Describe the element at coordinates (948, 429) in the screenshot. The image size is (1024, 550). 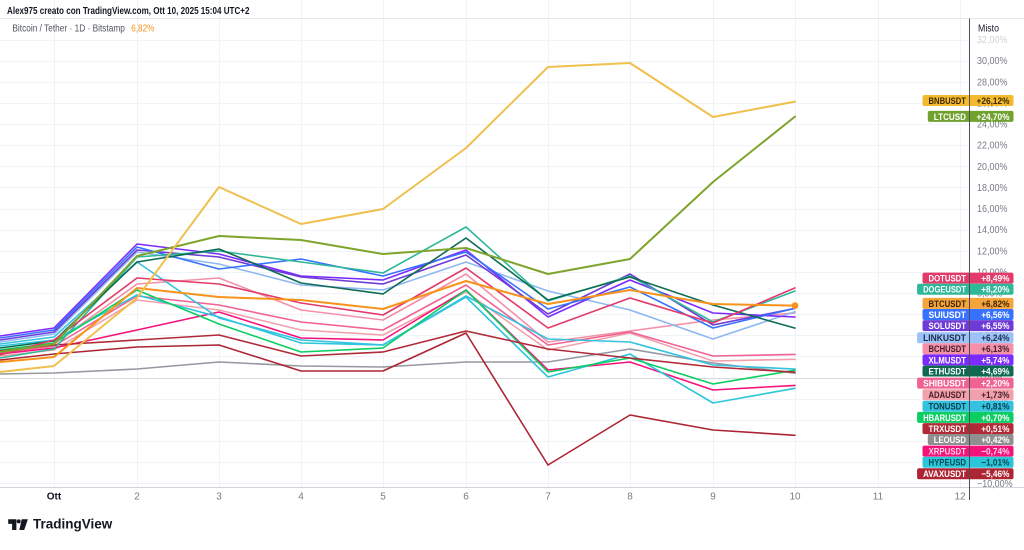
I see `svg-text: TRXUSDT` at that location.